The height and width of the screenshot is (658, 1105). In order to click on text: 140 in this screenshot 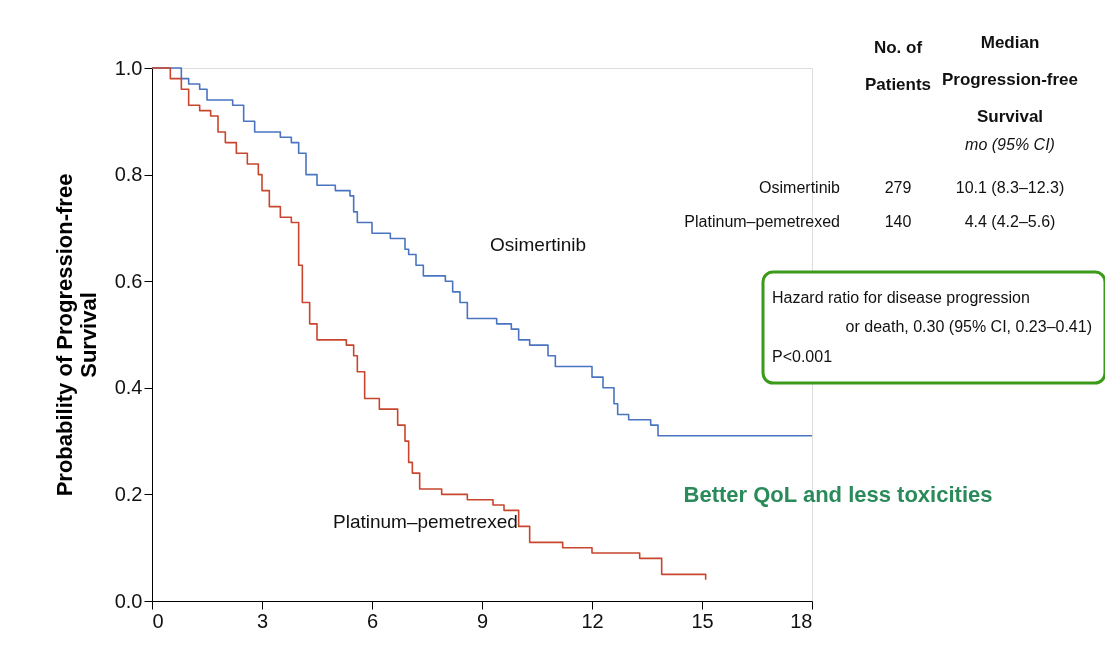, I will do `click(898, 221)`.